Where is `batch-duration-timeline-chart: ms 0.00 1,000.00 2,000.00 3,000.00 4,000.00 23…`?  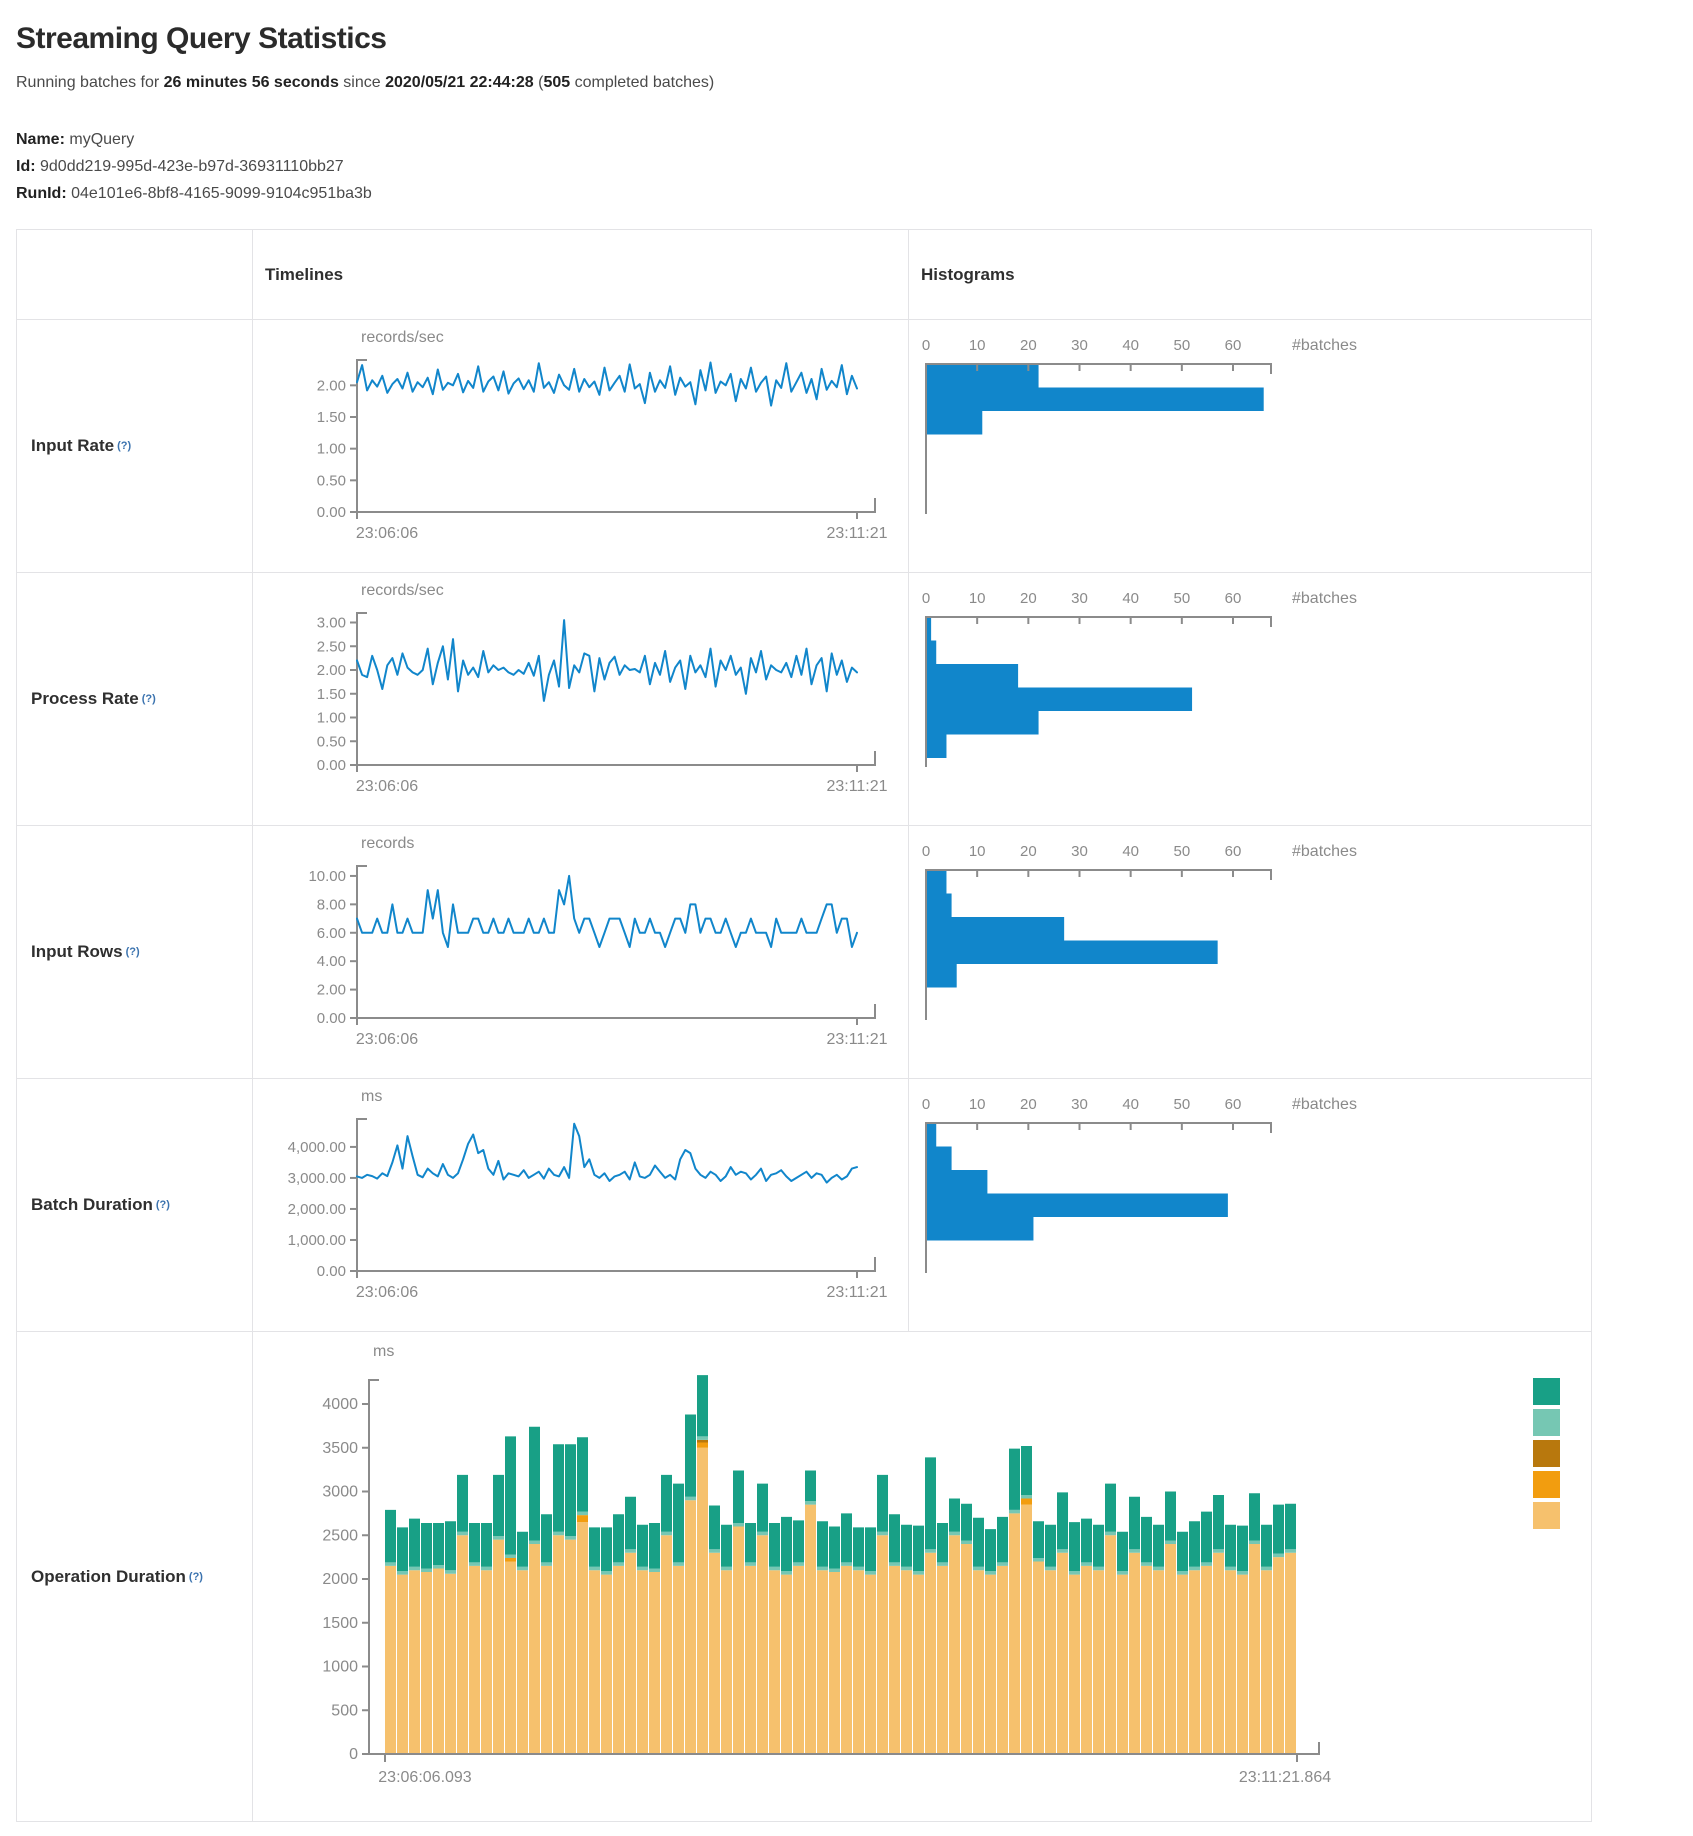
batch-duration-timeline-chart: ms 0.00 1,000.00 2,000.00 3,000.00 4,000.00 23… is located at coordinates (580, 1197).